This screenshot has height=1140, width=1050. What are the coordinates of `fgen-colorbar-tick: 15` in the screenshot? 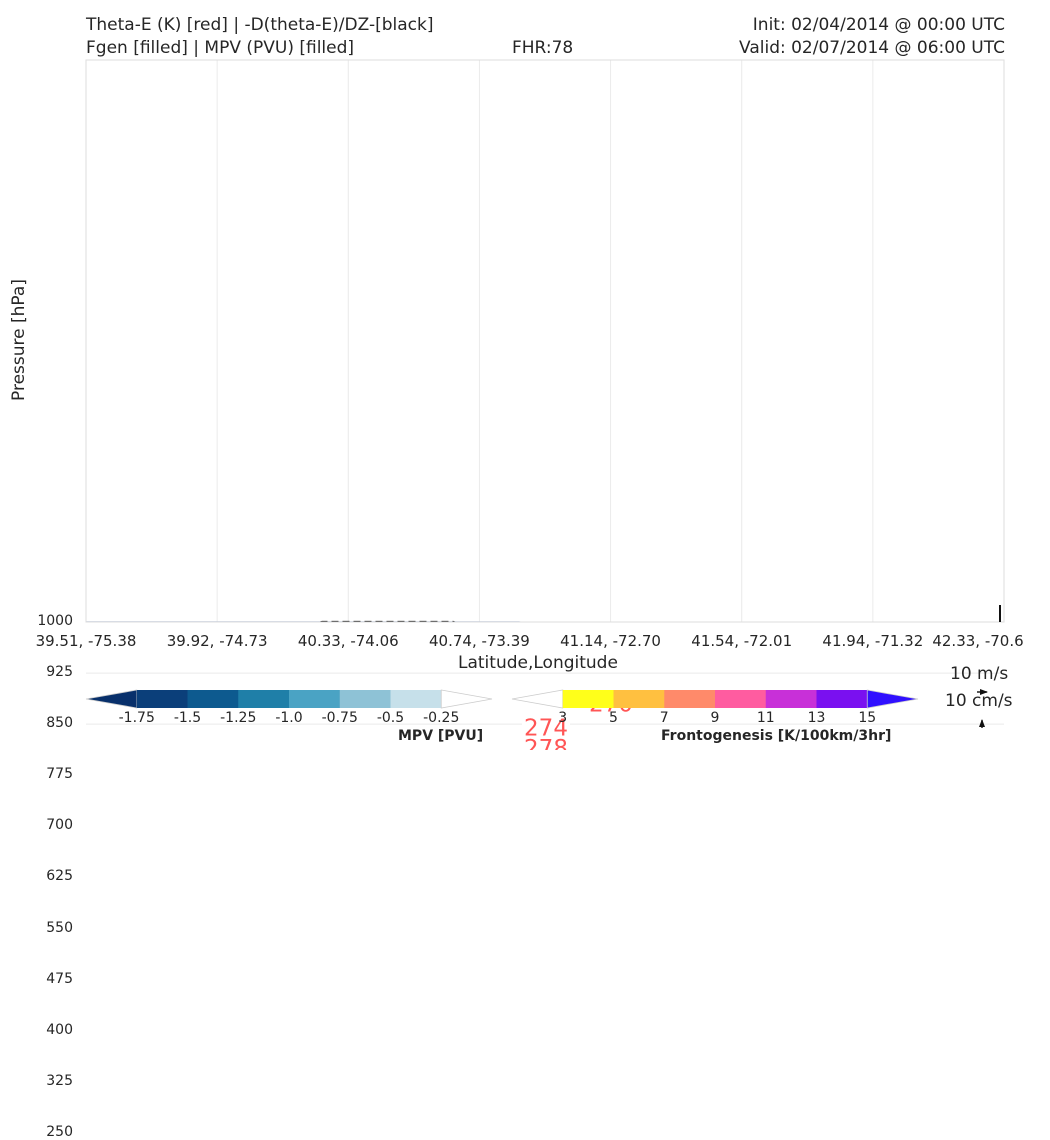 It's located at (867, 718).